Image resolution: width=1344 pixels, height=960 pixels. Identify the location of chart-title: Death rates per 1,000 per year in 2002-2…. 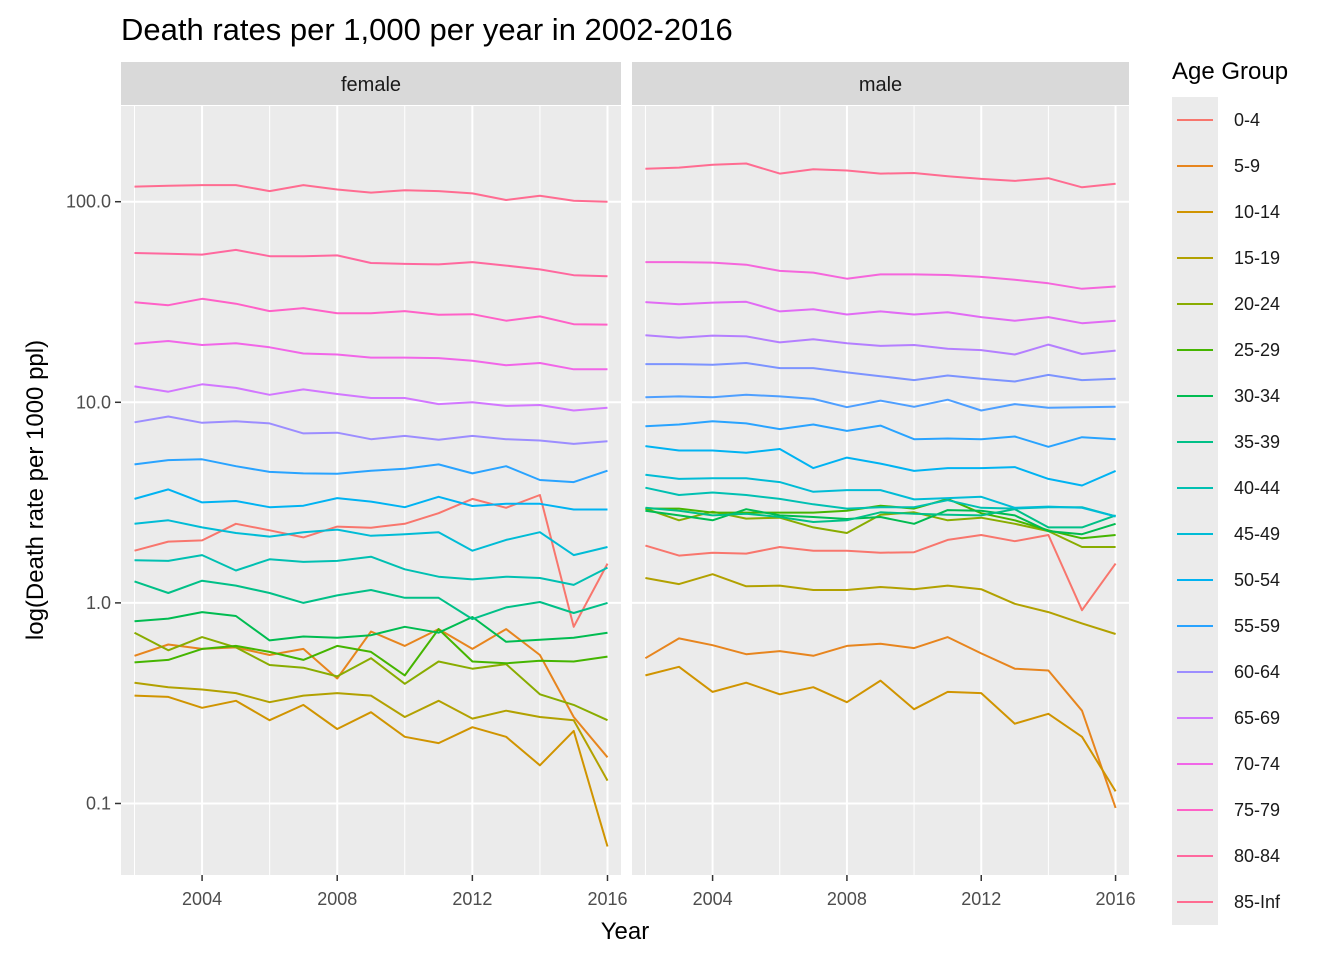
(427, 29).